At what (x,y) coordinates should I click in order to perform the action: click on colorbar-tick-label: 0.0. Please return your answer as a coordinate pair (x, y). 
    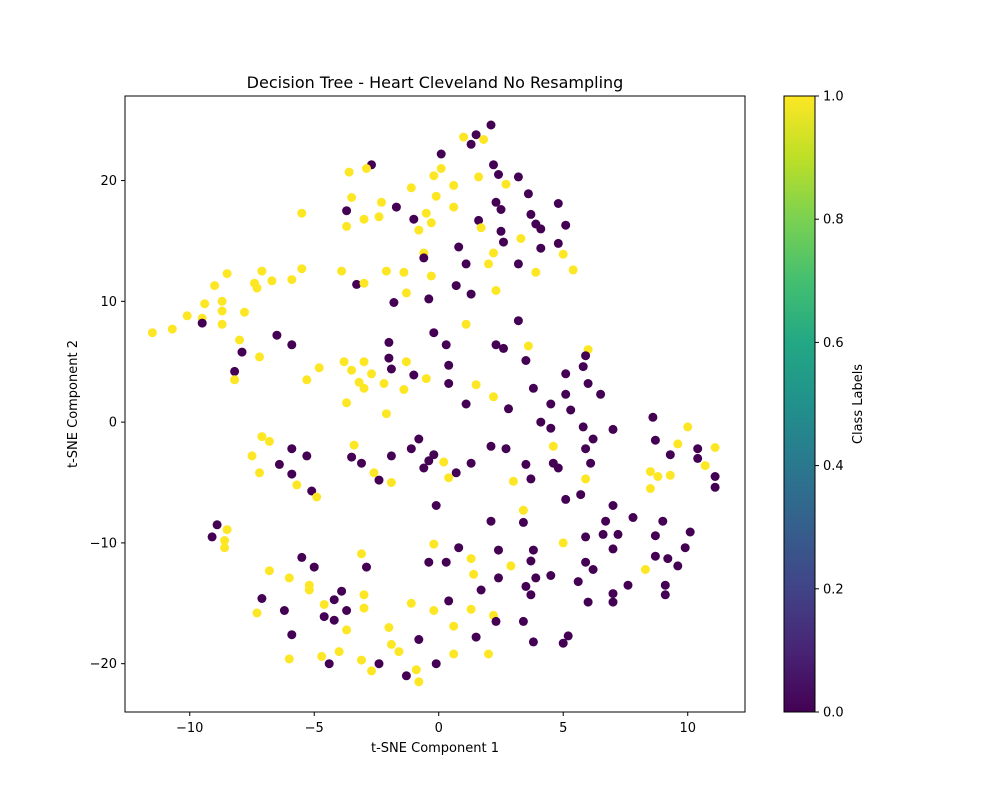
    Looking at the image, I should click on (833, 713).